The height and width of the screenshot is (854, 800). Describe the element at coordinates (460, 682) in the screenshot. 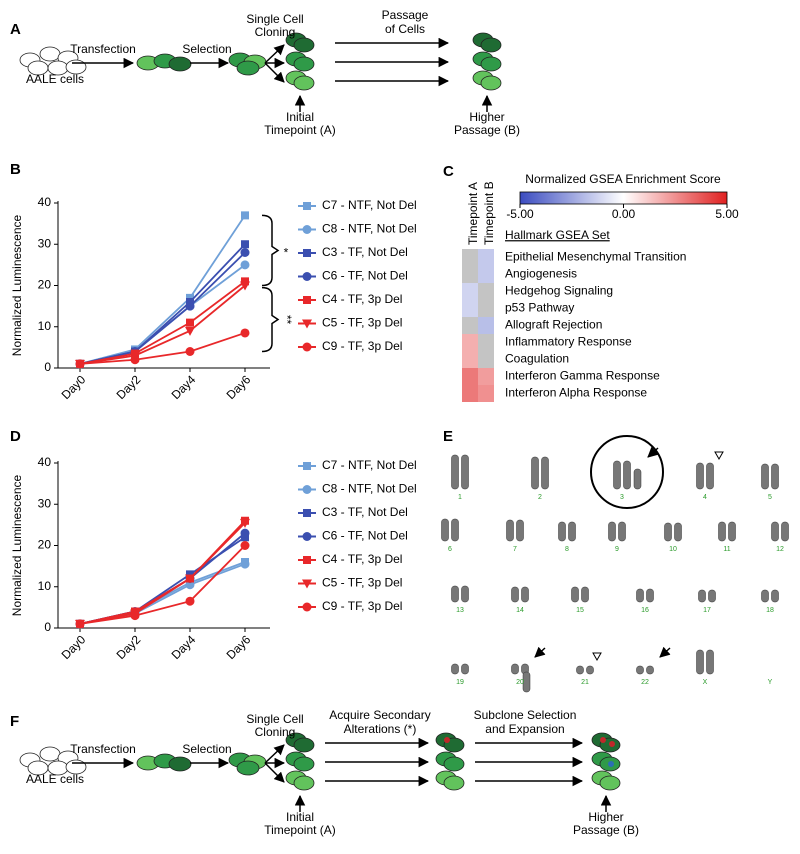

I see `chromosome-label: 19` at that location.